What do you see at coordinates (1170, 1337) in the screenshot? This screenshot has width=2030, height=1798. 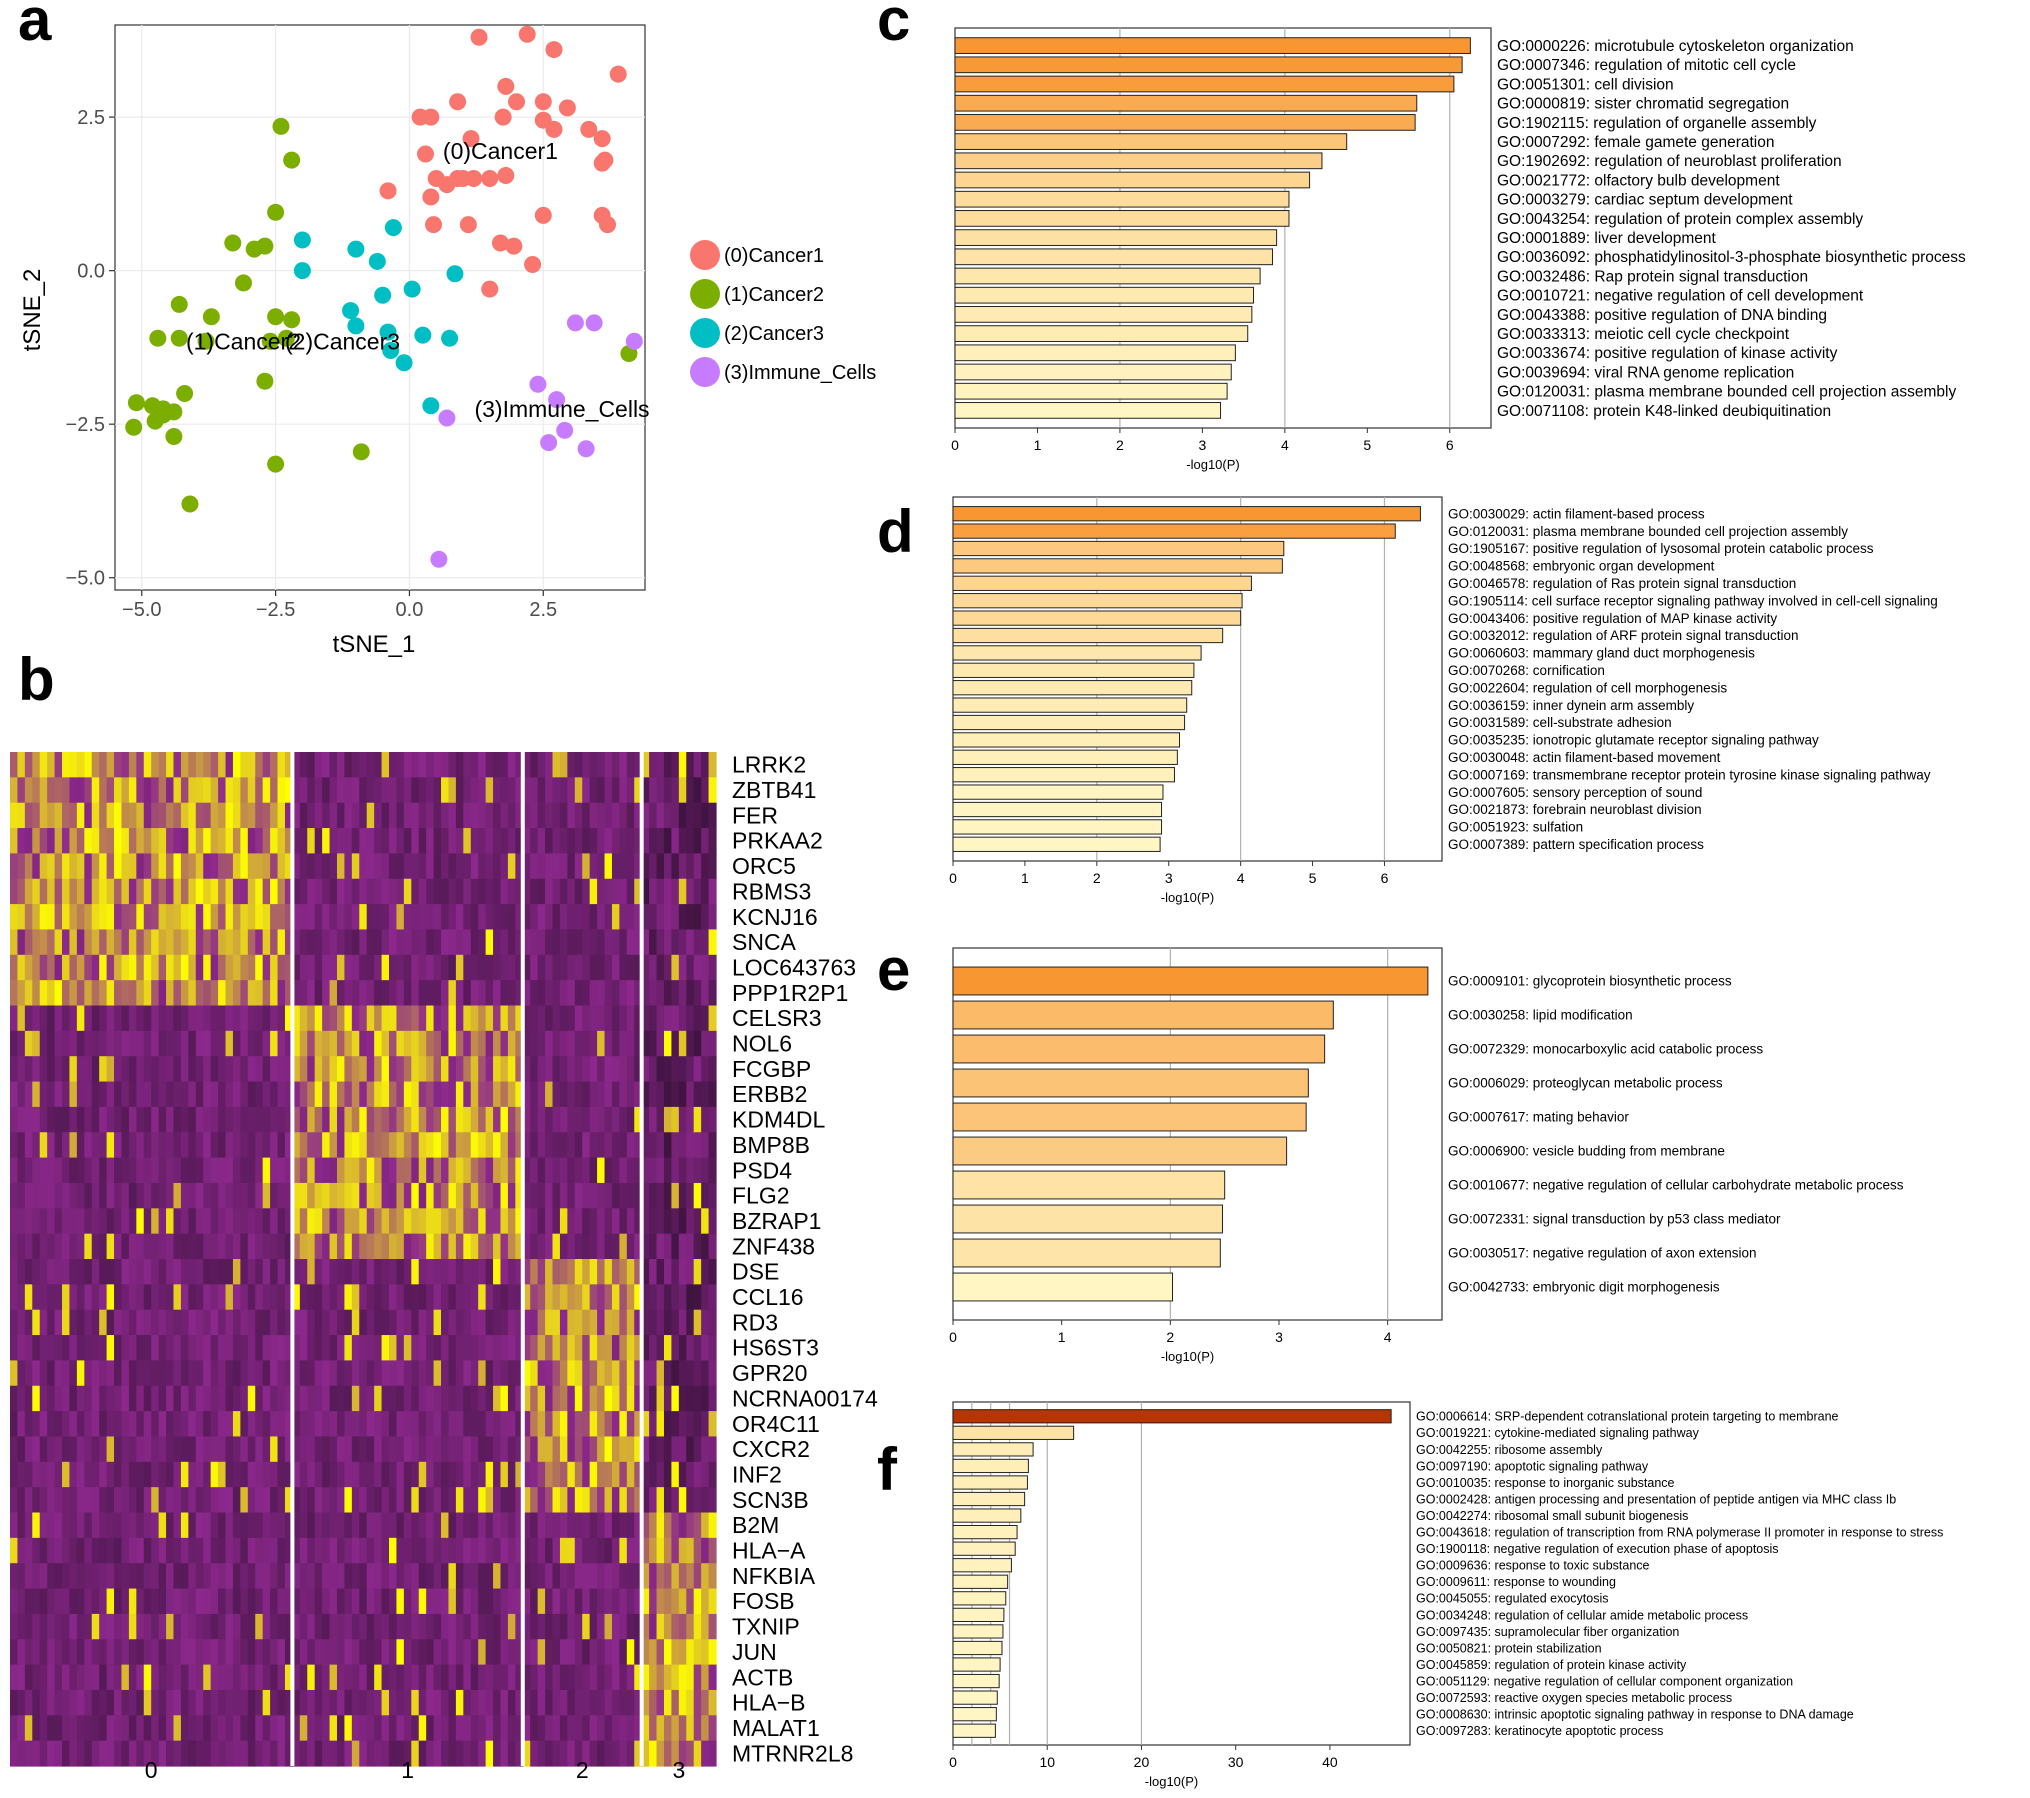 I see `go-x-tick-label: 2` at bounding box center [1170, 1337].